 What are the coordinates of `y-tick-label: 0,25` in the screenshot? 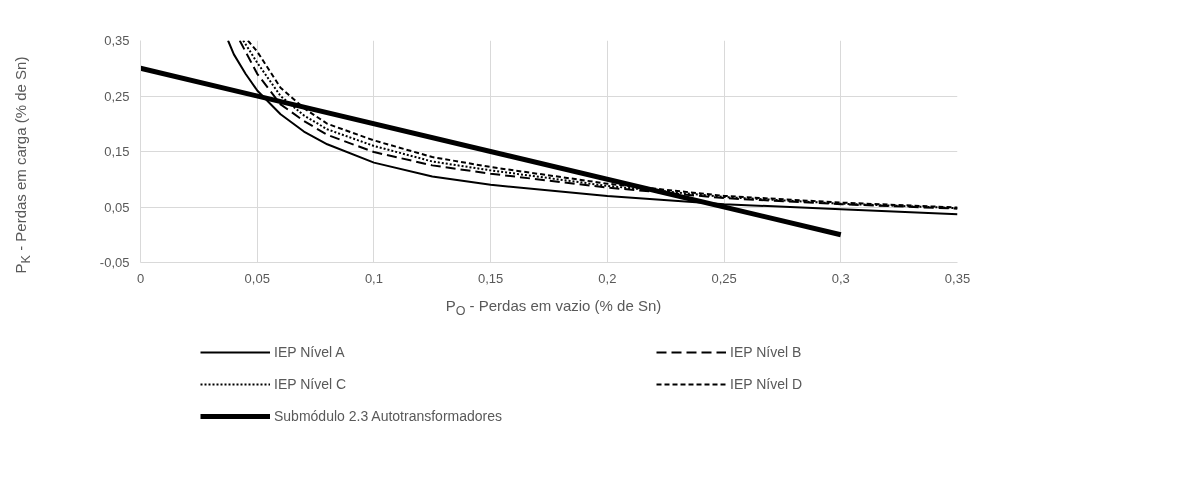 It's located at (117, 96).